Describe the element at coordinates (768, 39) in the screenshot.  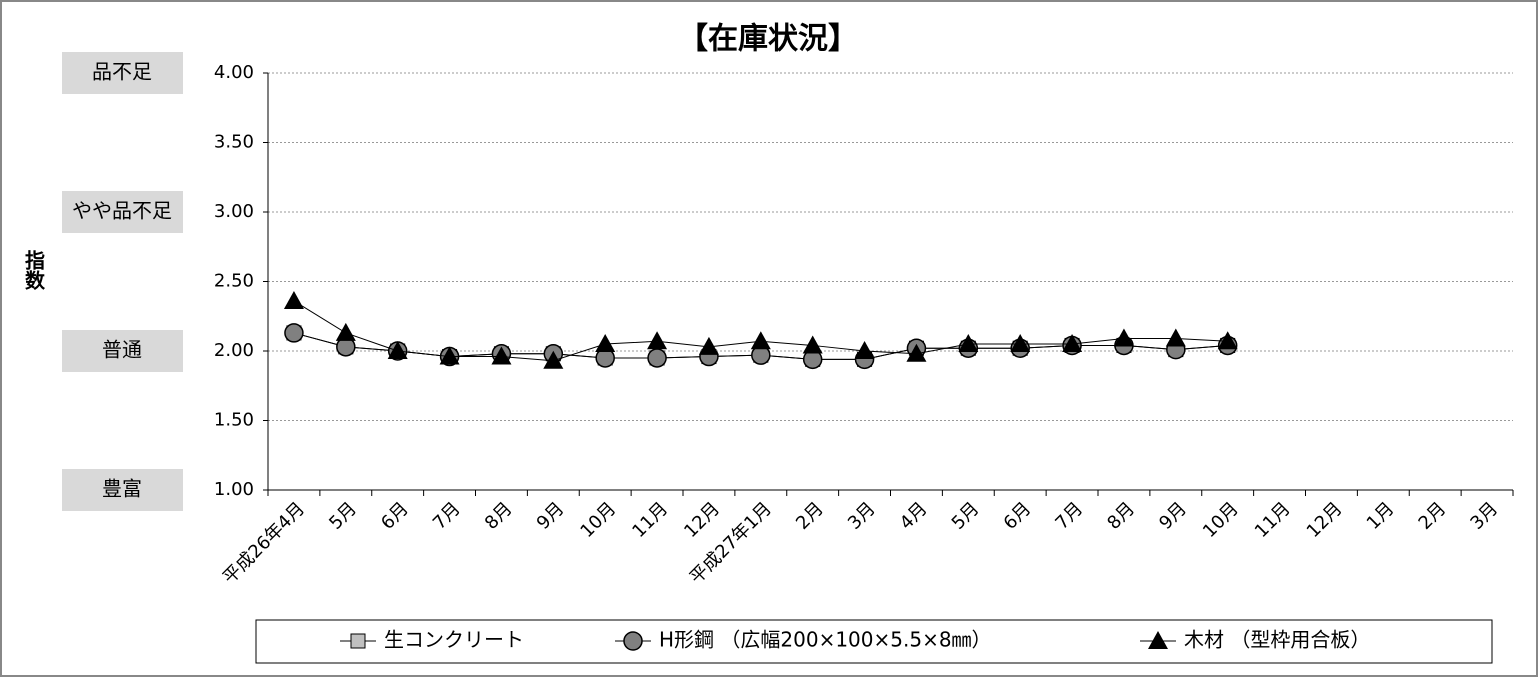
I see `chart-title: 【在庫状況】` at that location.